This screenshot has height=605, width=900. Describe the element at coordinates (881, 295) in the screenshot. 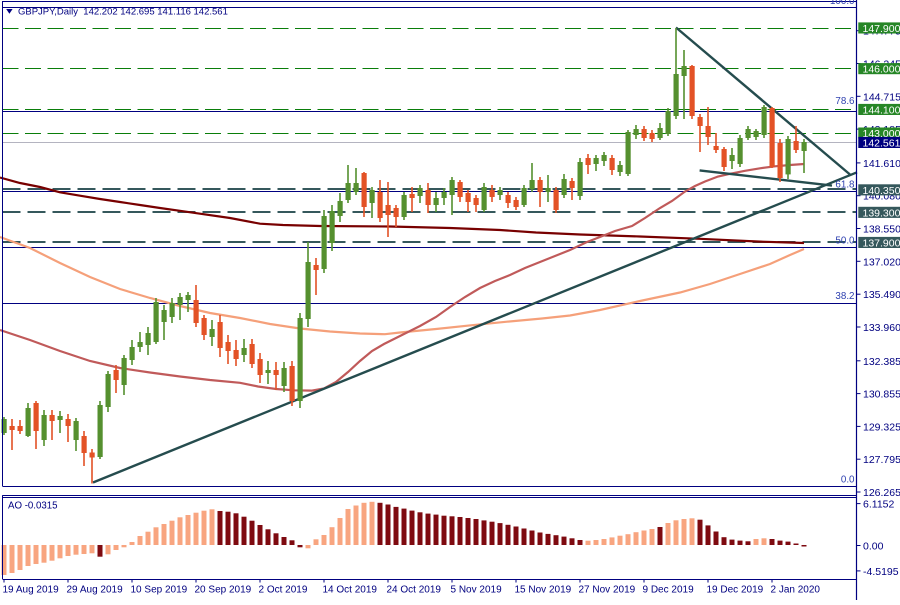

I see `svg-text: 135.490` at that location.